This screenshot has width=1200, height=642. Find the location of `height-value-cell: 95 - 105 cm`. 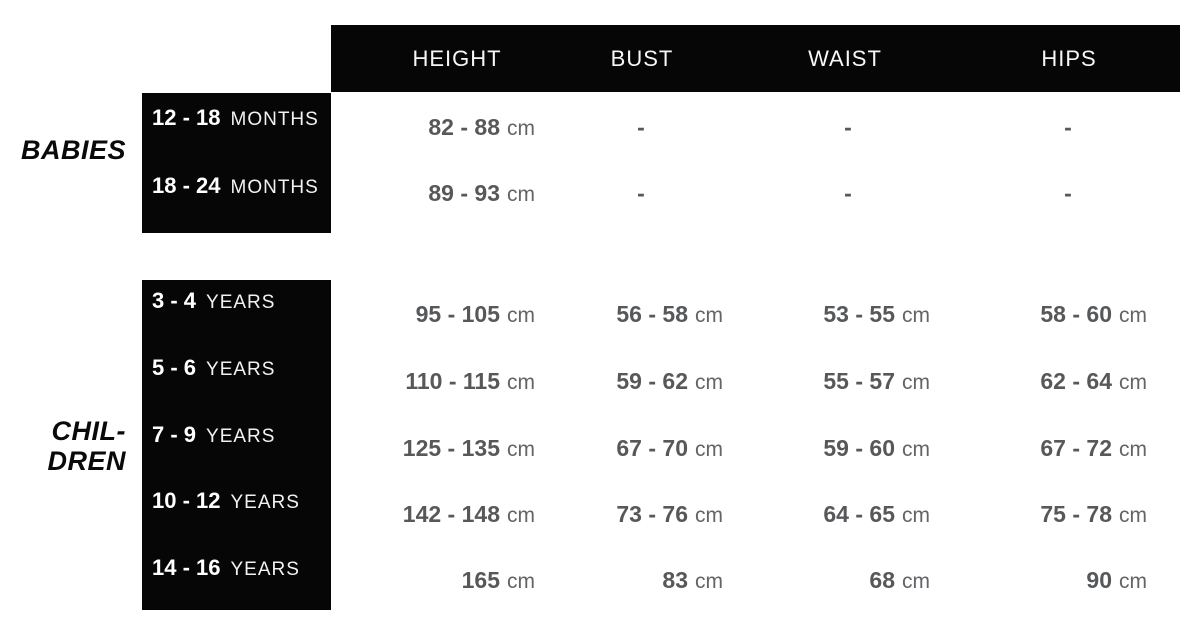

height-value-cell: 95 - 105 cm is located at coordinates (475, 314).